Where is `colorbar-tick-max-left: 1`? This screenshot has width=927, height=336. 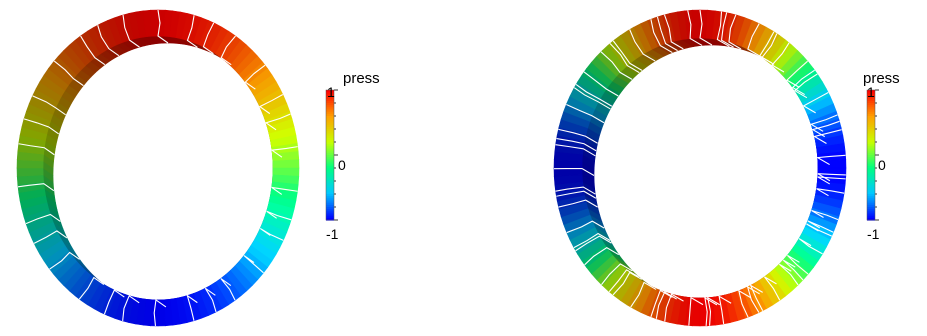 colorbar-tick-max-left: 1 is located at coordinates (331, 92).